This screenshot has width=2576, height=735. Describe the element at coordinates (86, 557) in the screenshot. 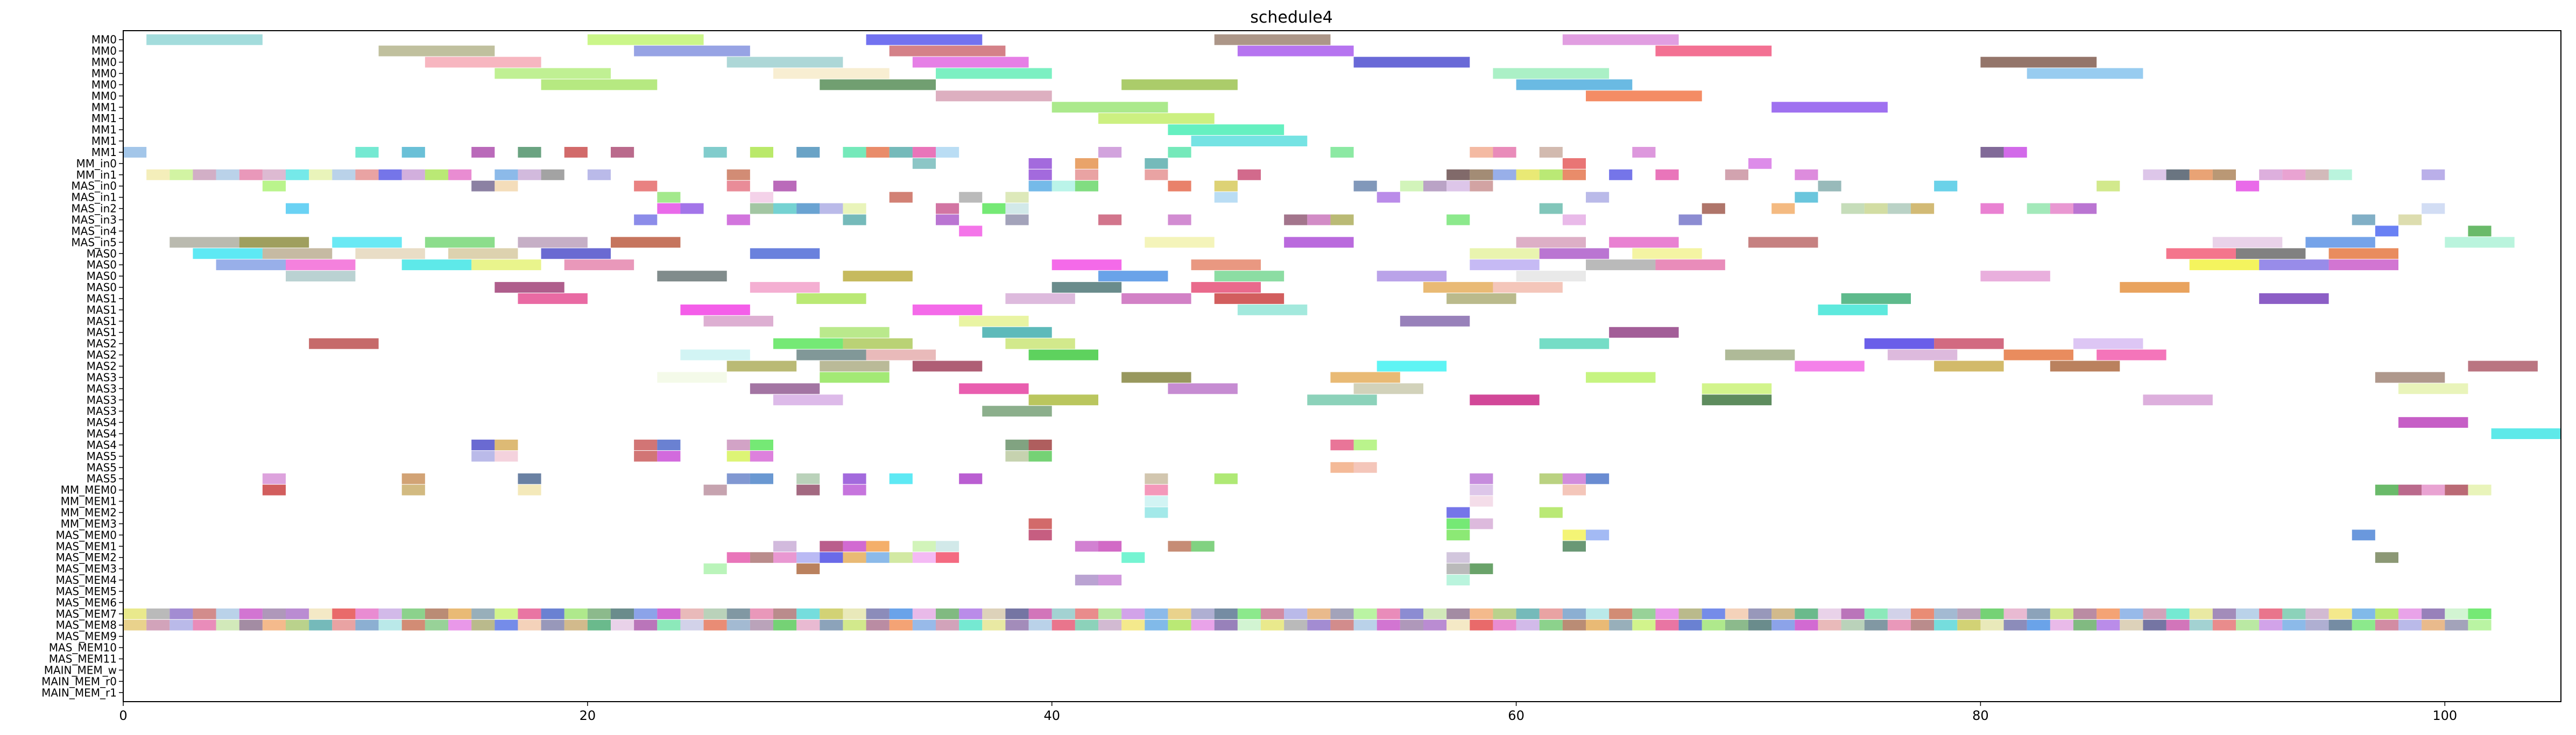

I see `y-tick-label: MAS_MEM2` at that location.